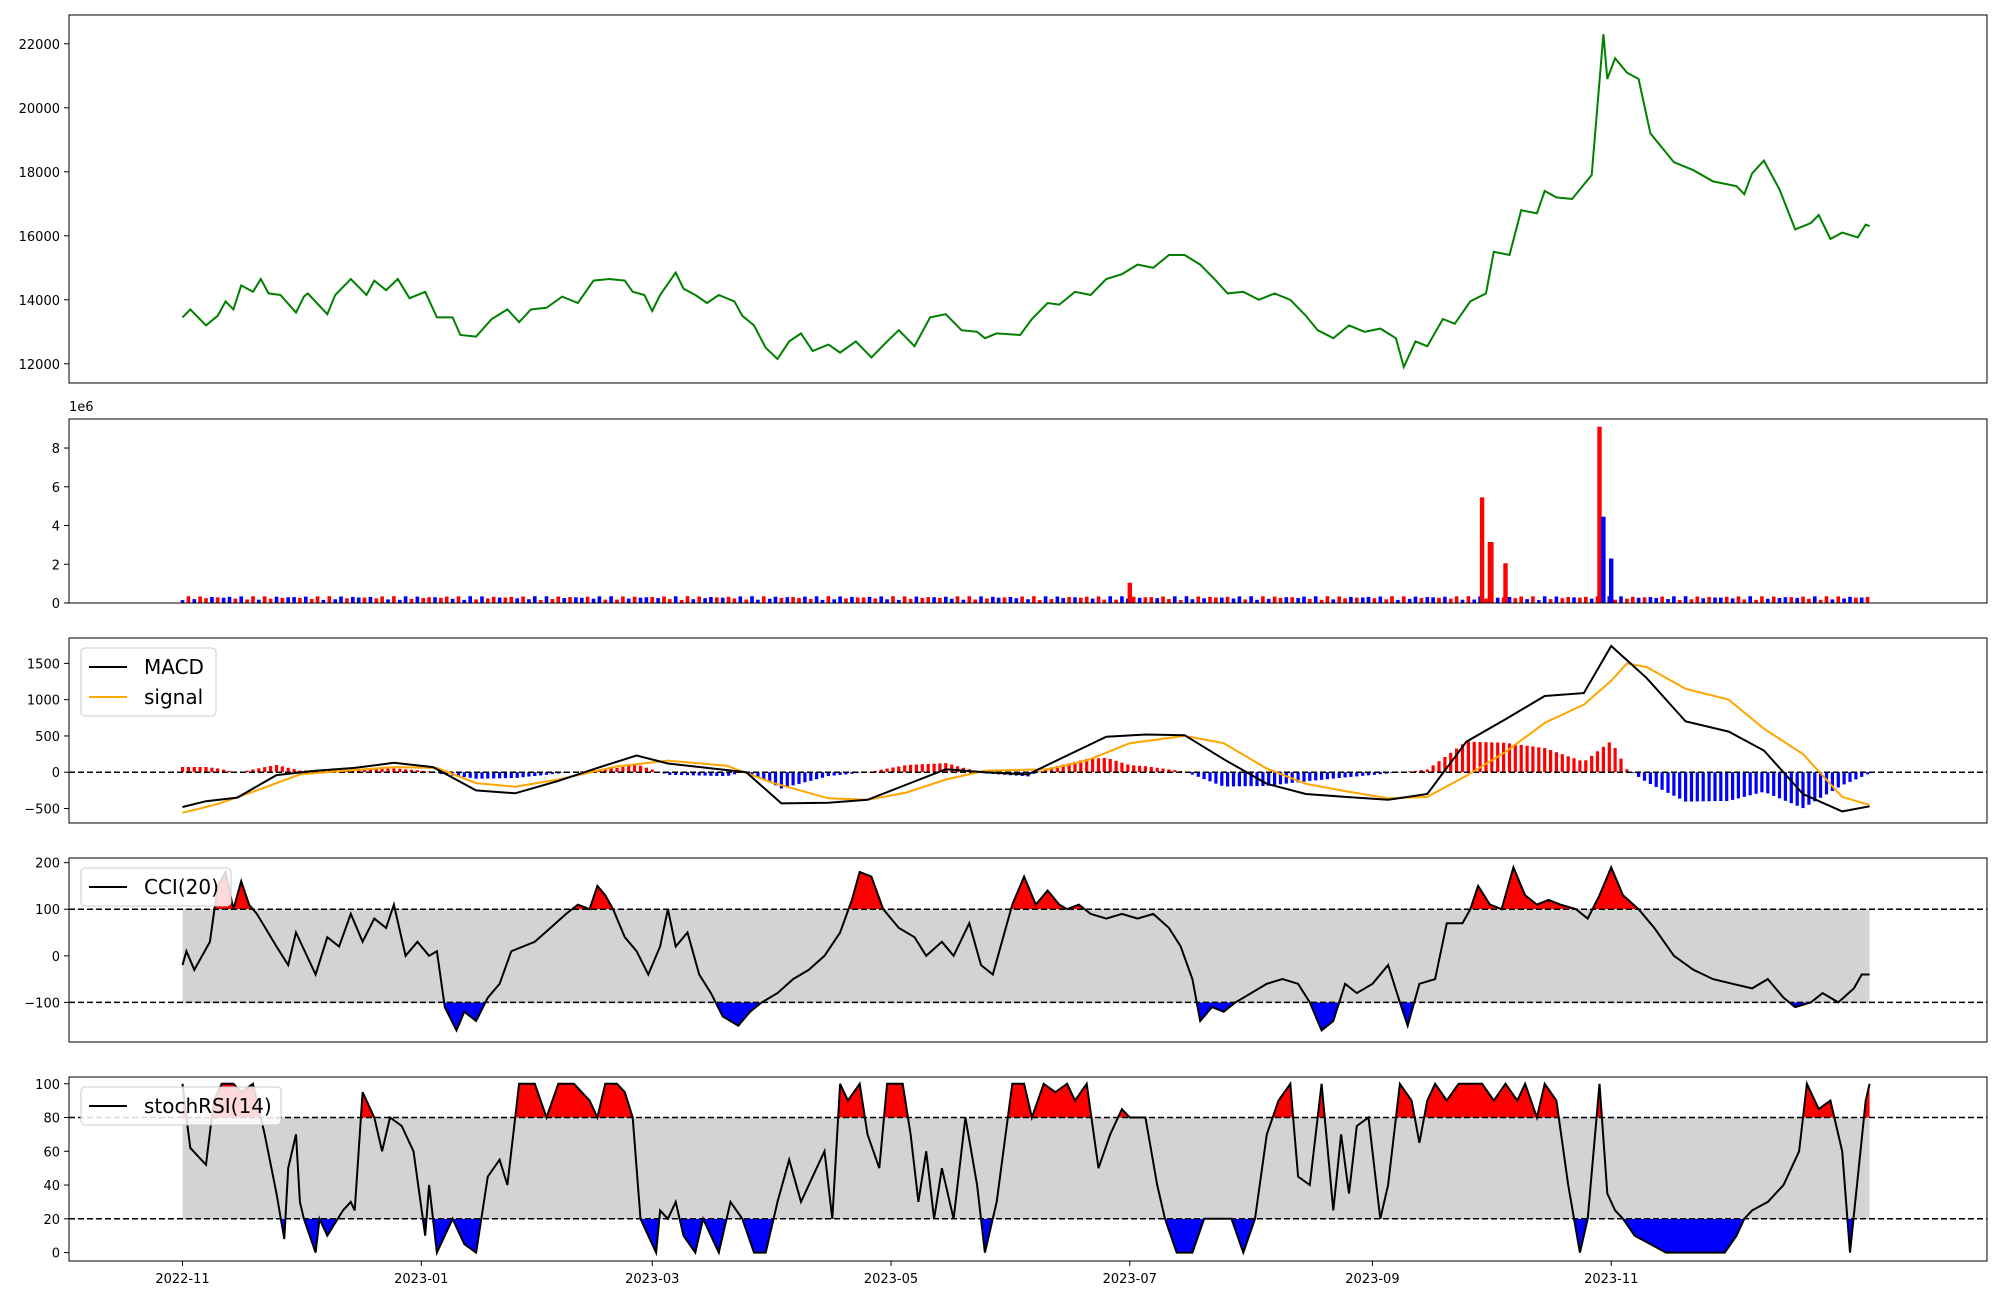 This screenshot has height=1300, width=2000. What do you see at coordinates (652, 1279) in the screenshot?
I see `x-tick-label: 2023-03` at bounding box center [652, 1279].